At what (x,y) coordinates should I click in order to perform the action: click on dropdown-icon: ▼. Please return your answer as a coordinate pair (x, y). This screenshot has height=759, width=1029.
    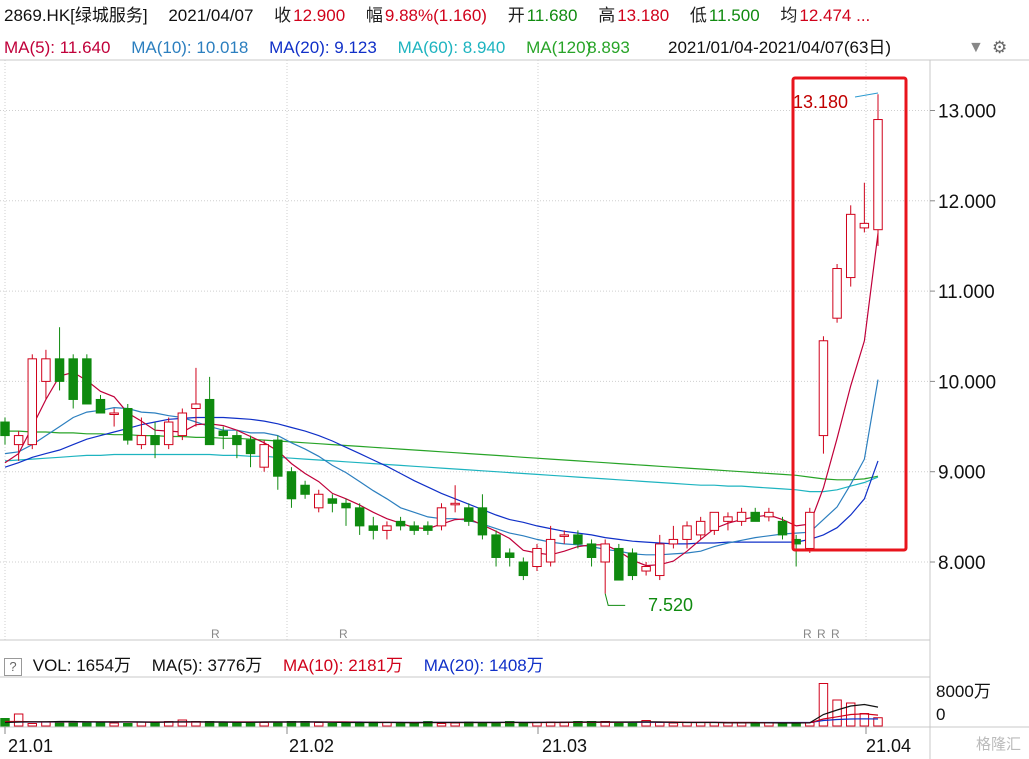
    Looking at the image, I should click on (976, 47).